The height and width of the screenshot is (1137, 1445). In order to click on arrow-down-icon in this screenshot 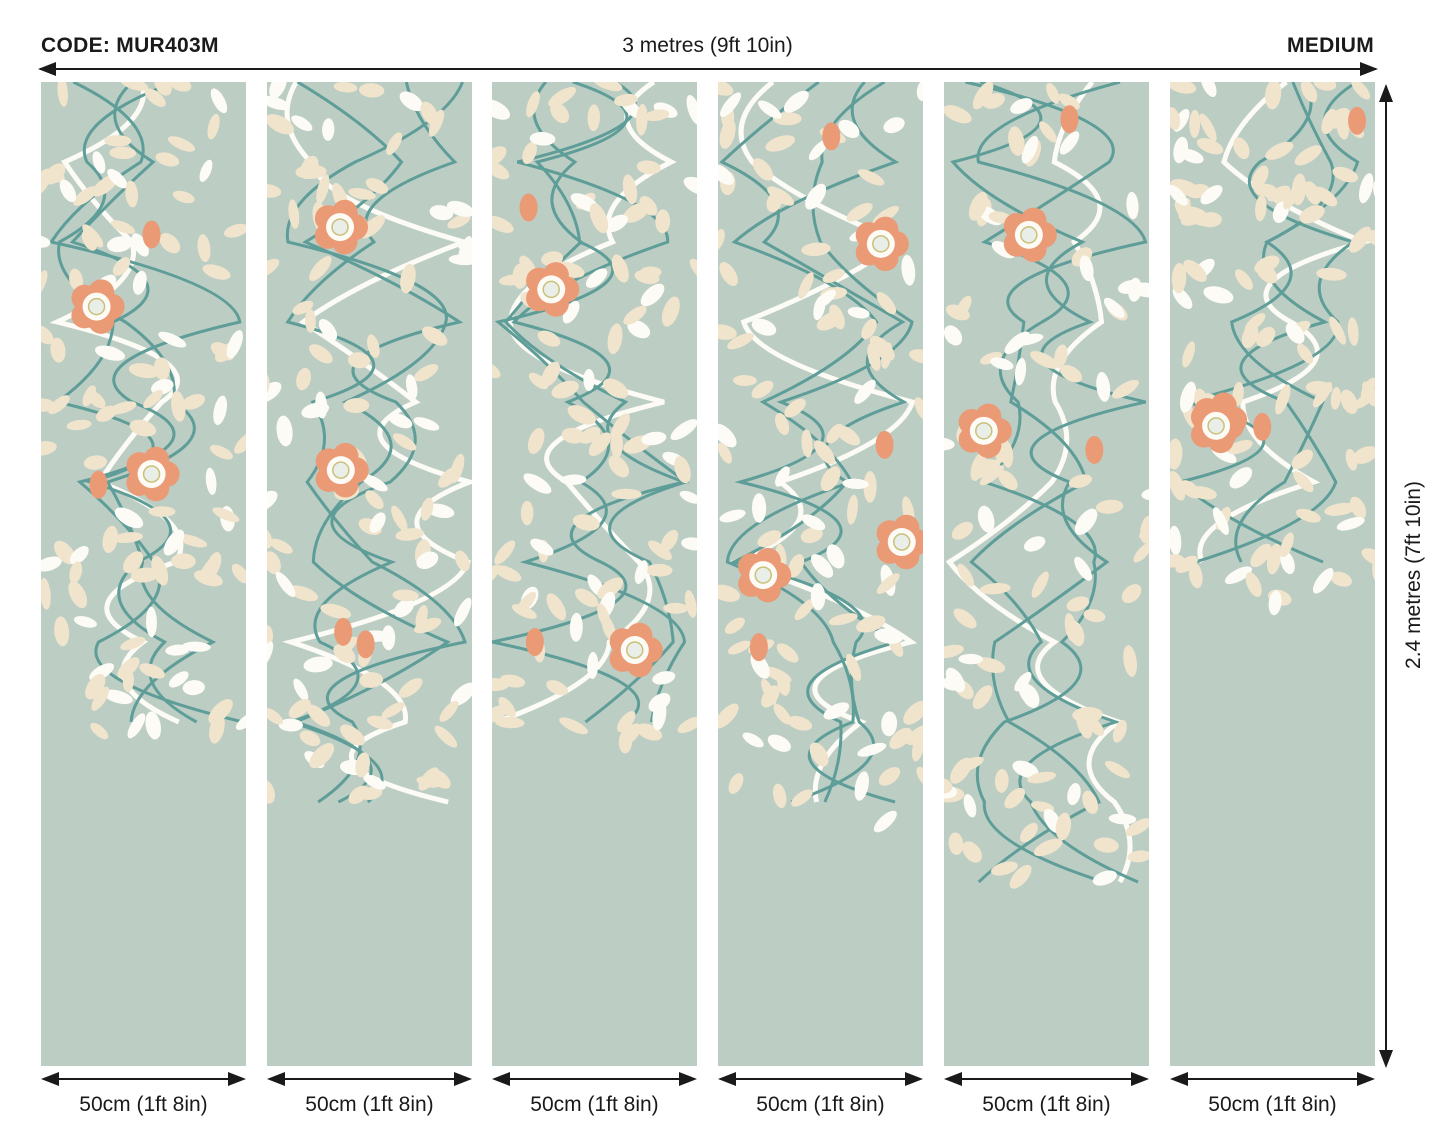, I will do `click(1386, 1059)`.